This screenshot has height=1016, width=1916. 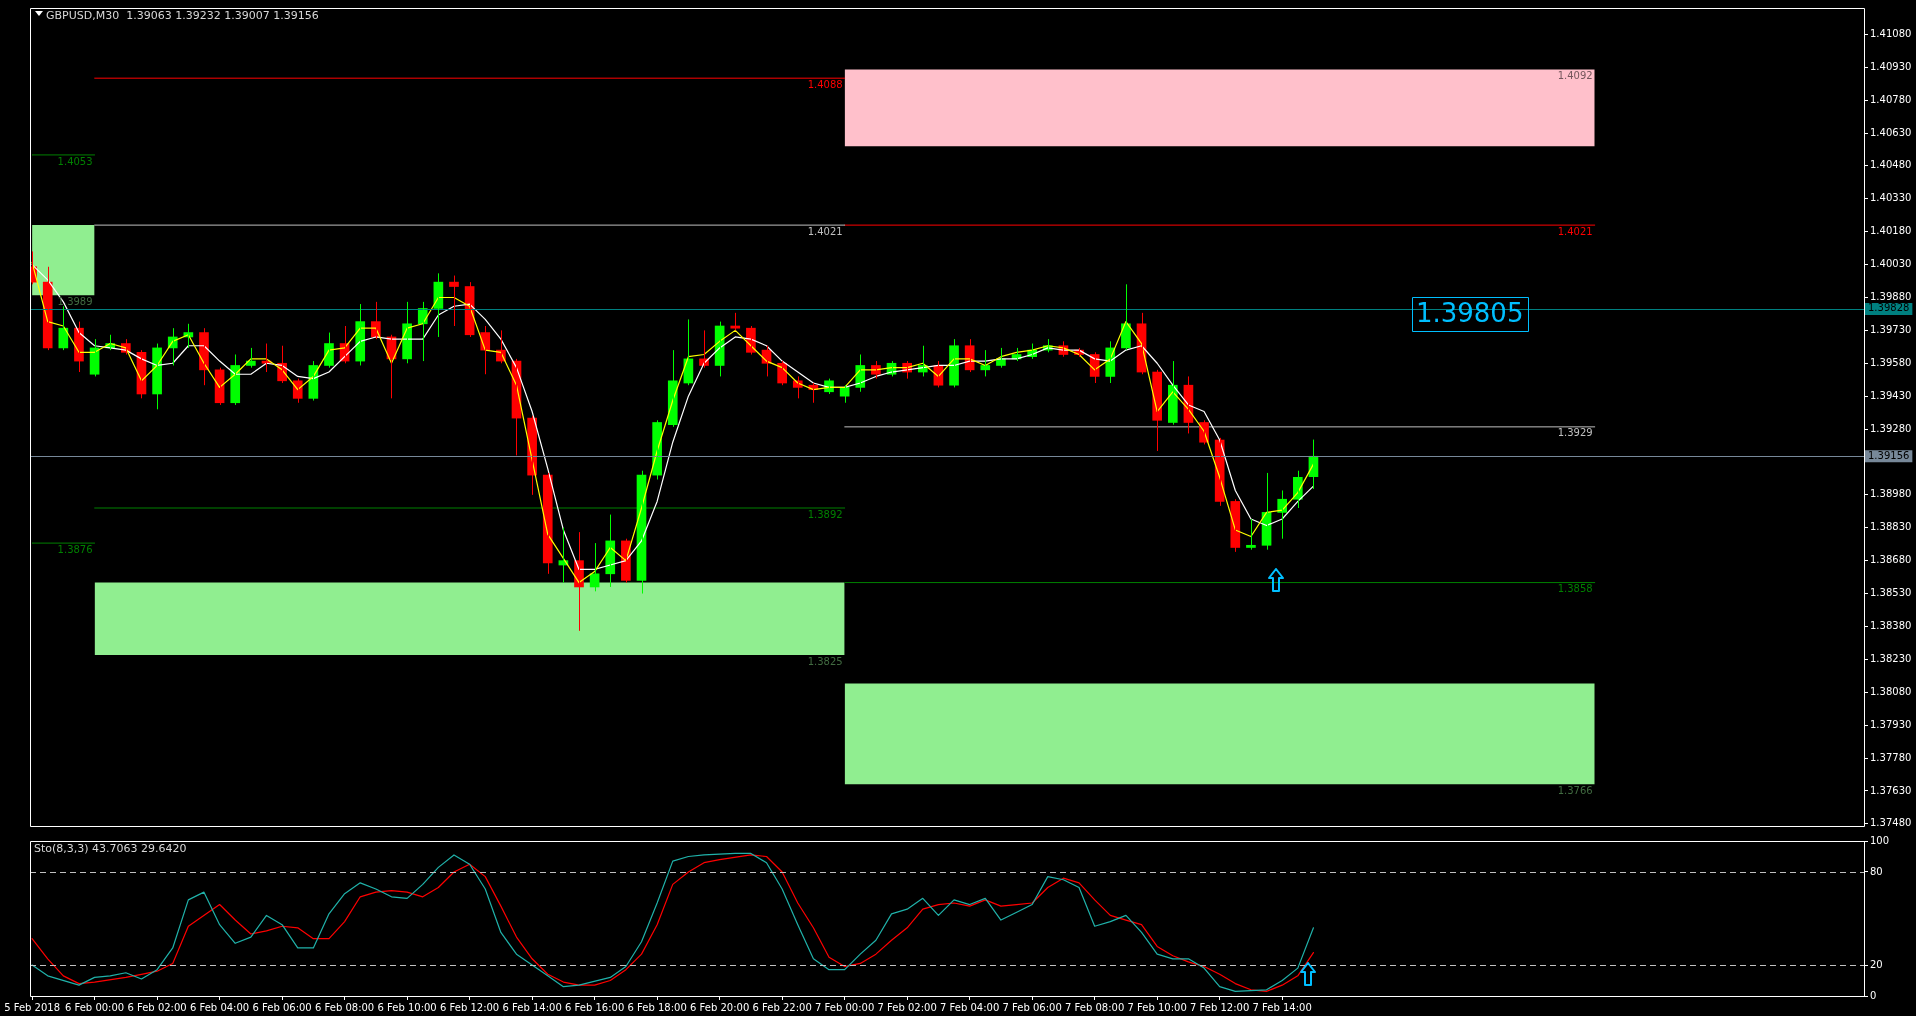 What do you see at coordinates (532, 1007) in the screenshot?
I see `x-tick-label: 6 Feb 14:00` at bounding box center [532, 1007].